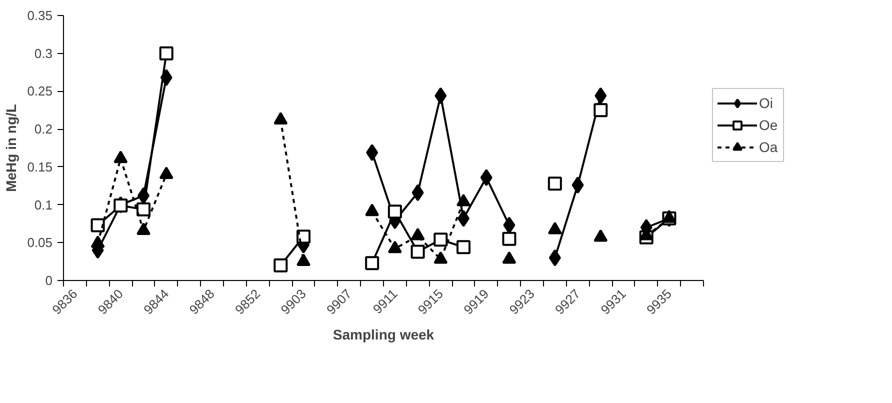  Describe the element at coordinates (769, 147) in the screenshot. I see `legend-label: Oa` at that location.